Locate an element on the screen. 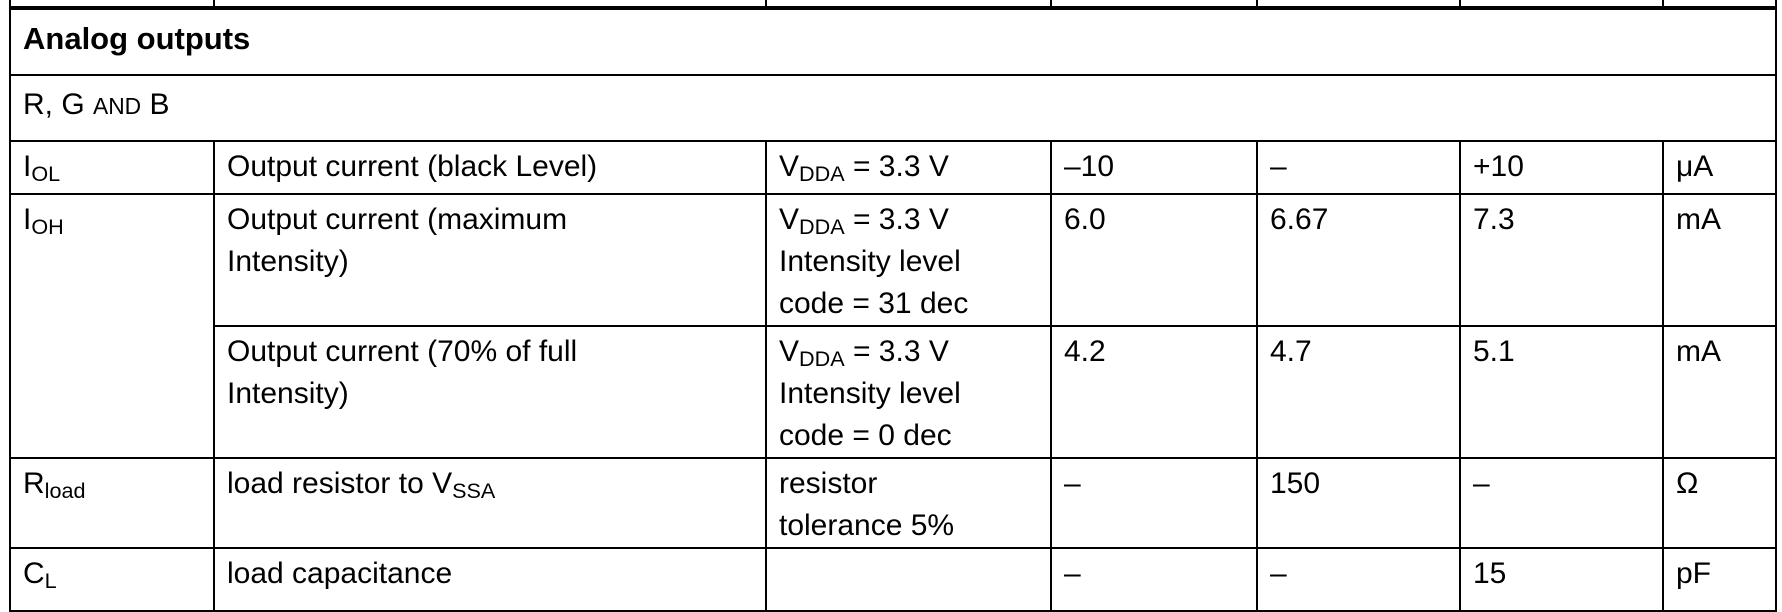  conditions-cell: VDDA = 3.3 V is located at coordinates (908, 167).